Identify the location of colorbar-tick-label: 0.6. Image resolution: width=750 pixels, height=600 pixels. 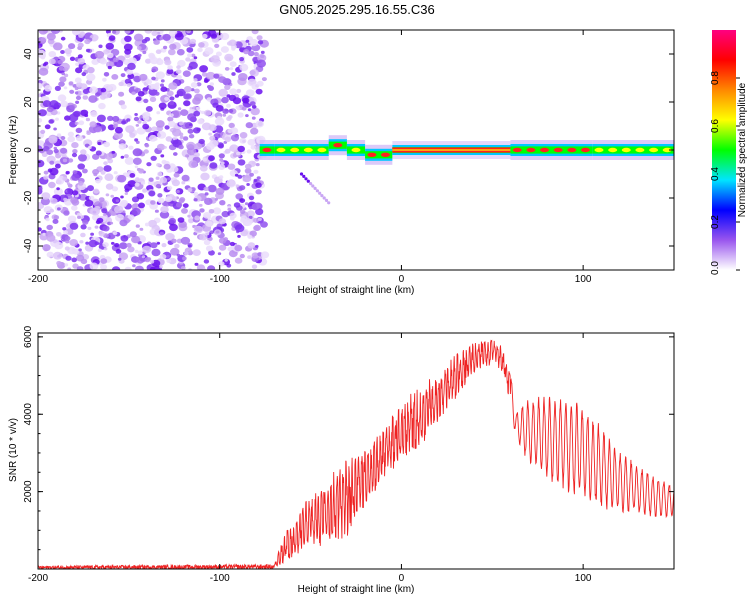
(715, 126).